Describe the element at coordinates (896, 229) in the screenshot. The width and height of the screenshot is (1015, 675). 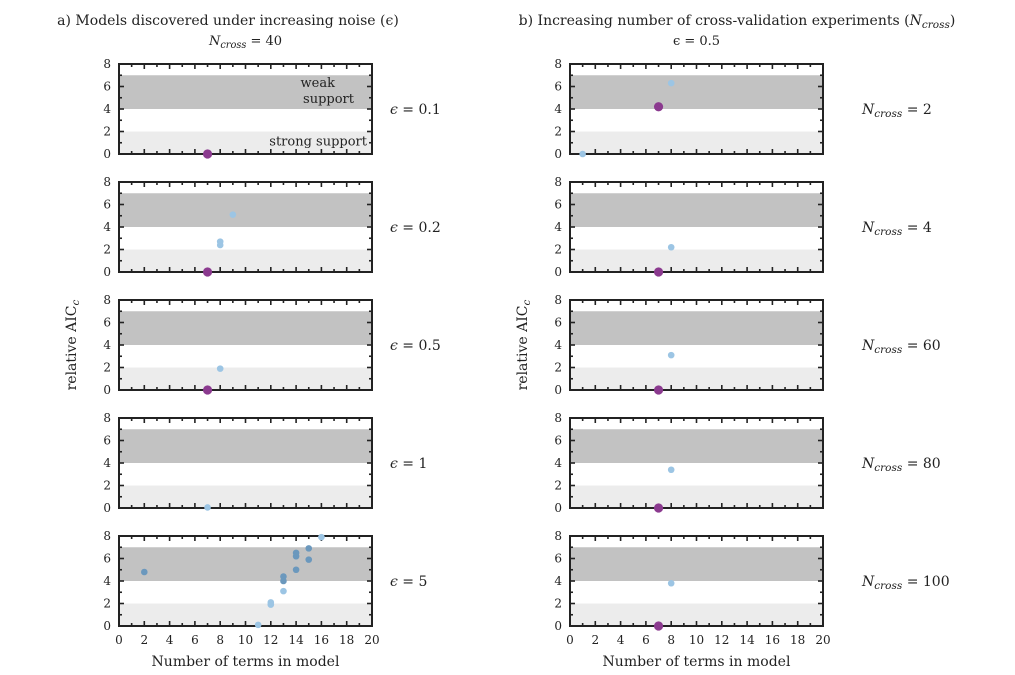
I see `panel-label: Ncross = 4` at that location.